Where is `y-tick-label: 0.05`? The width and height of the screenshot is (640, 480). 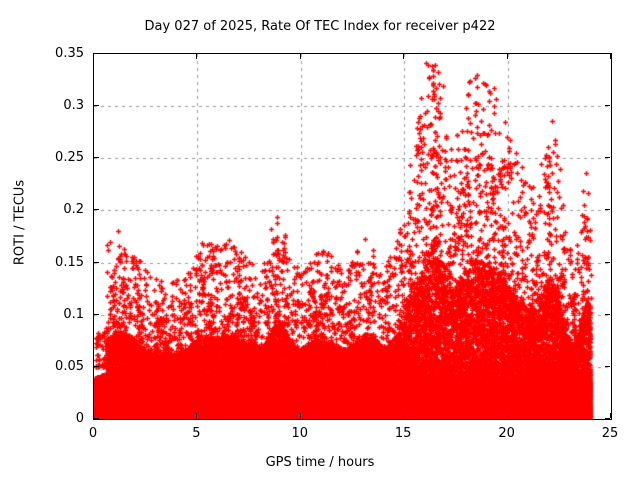 y-tick-label: 0.05 is located at coordinates (69, 366).